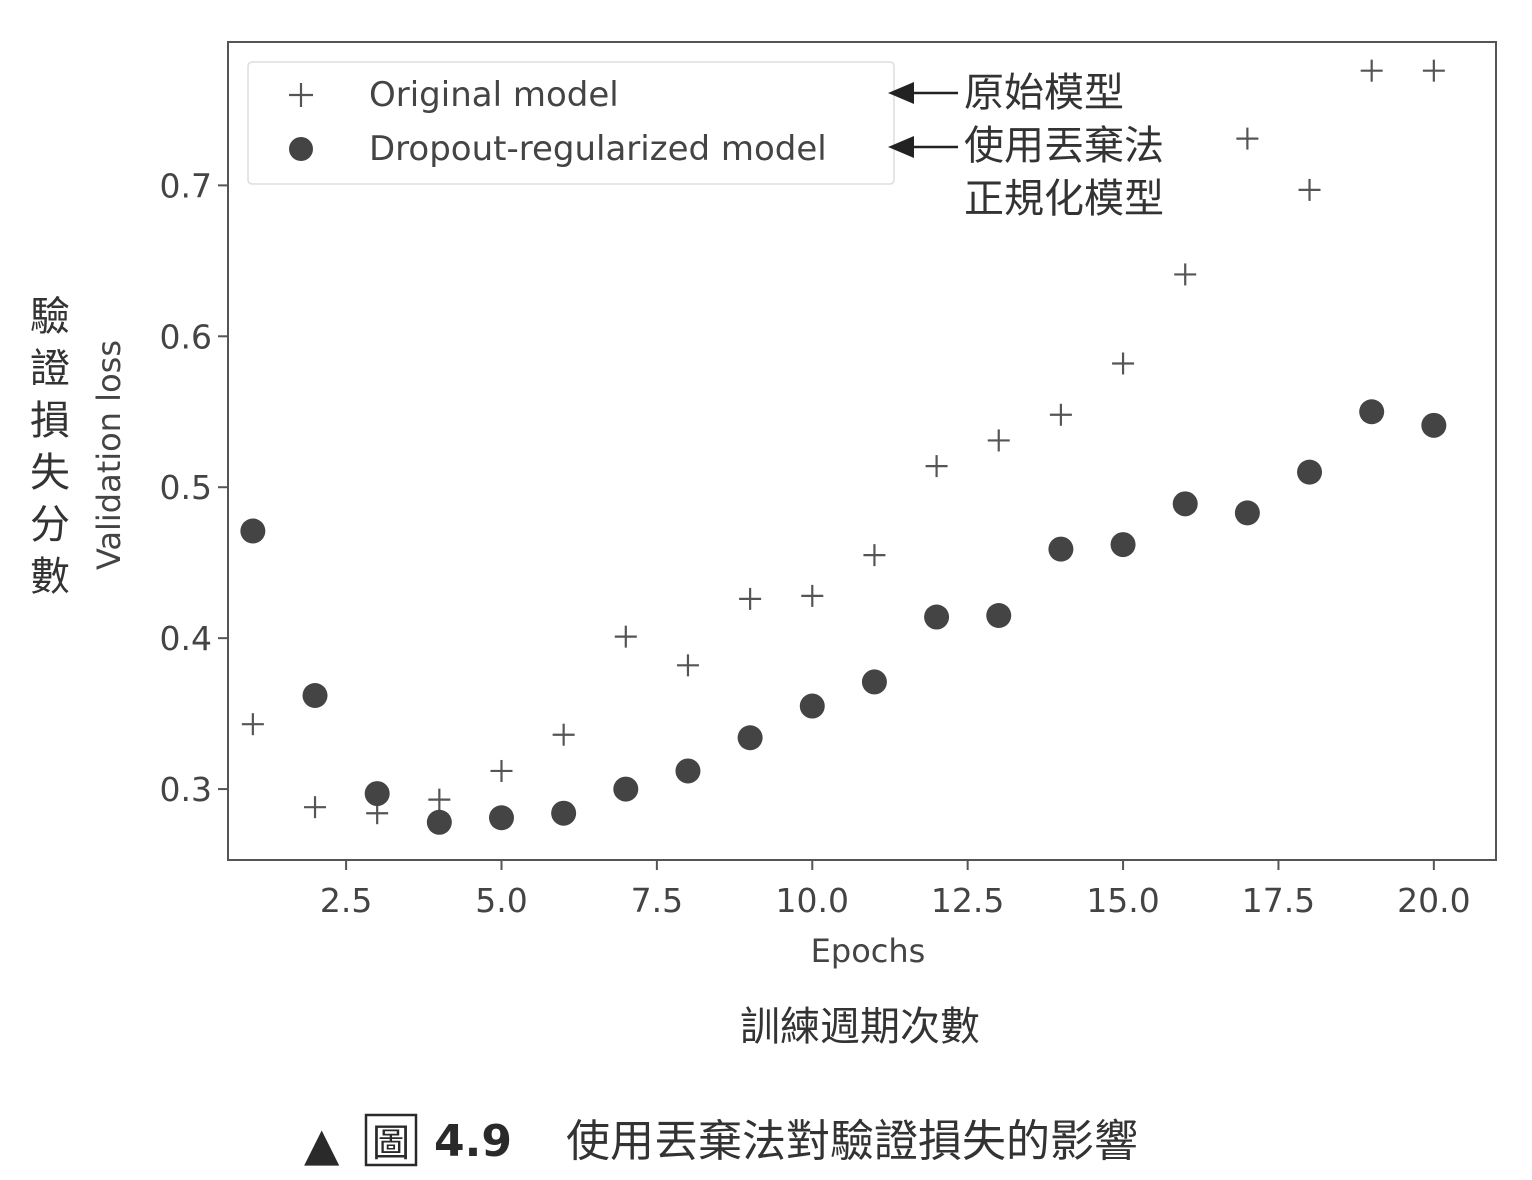  I want to click on x-tick-label: 12.5, so click(967, 900).